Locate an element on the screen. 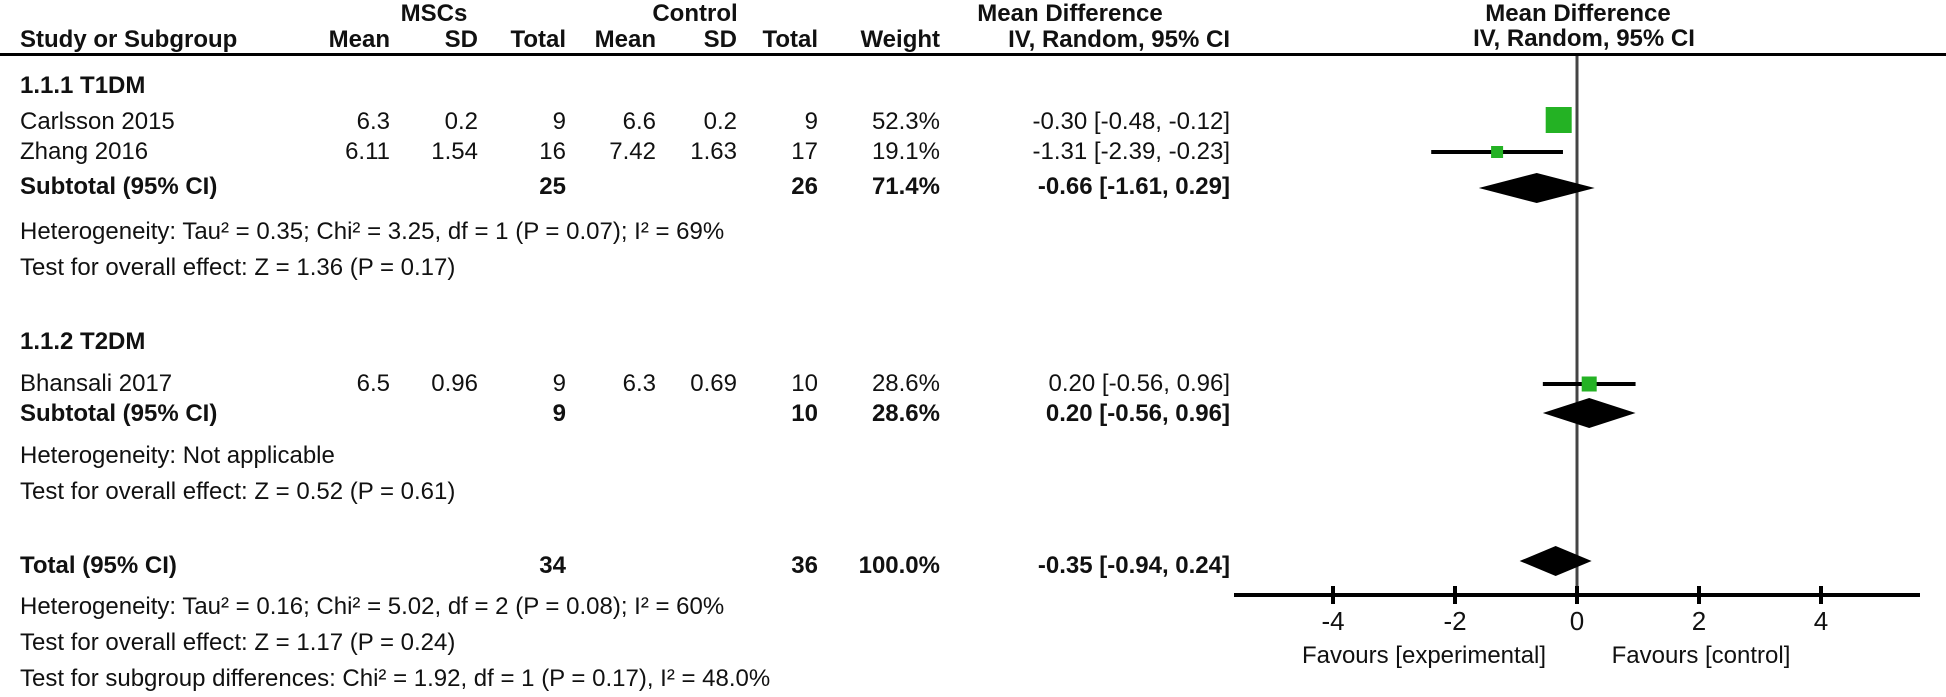 The width and height of the screenshot is (1946, 697). mscs-total-column-header: Total is located at coordinates (538, 39).